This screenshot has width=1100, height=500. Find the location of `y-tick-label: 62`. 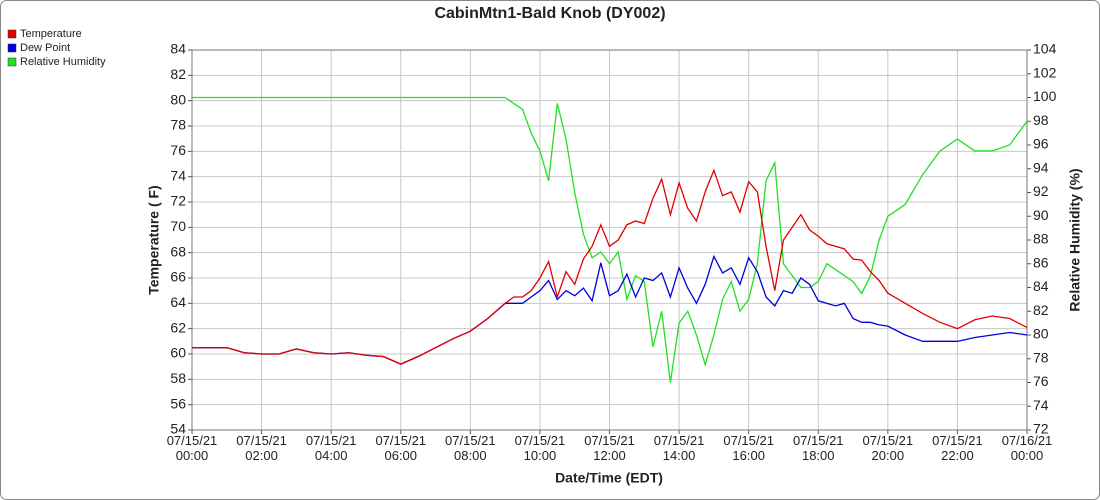

y-tick-label: 62 is located at coordinates (178, 327).